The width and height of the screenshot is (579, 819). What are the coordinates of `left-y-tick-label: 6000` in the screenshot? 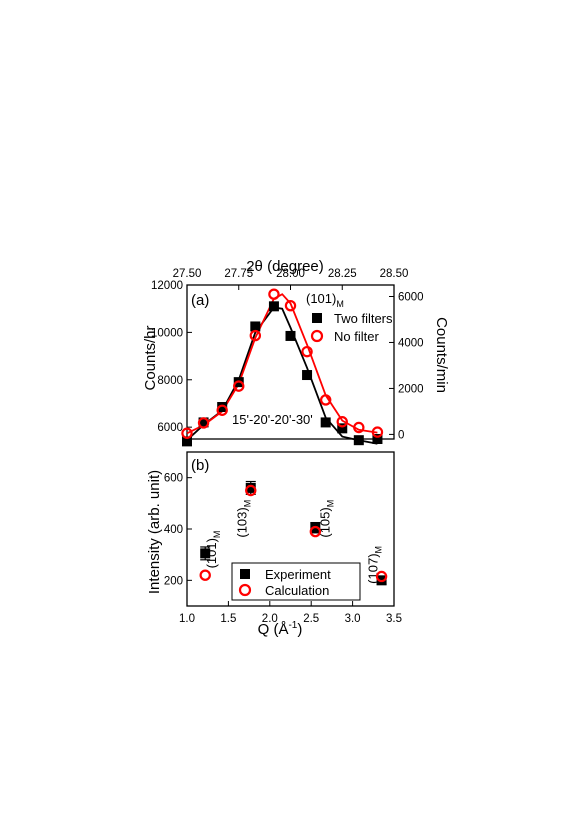 It's located at (170, 428).